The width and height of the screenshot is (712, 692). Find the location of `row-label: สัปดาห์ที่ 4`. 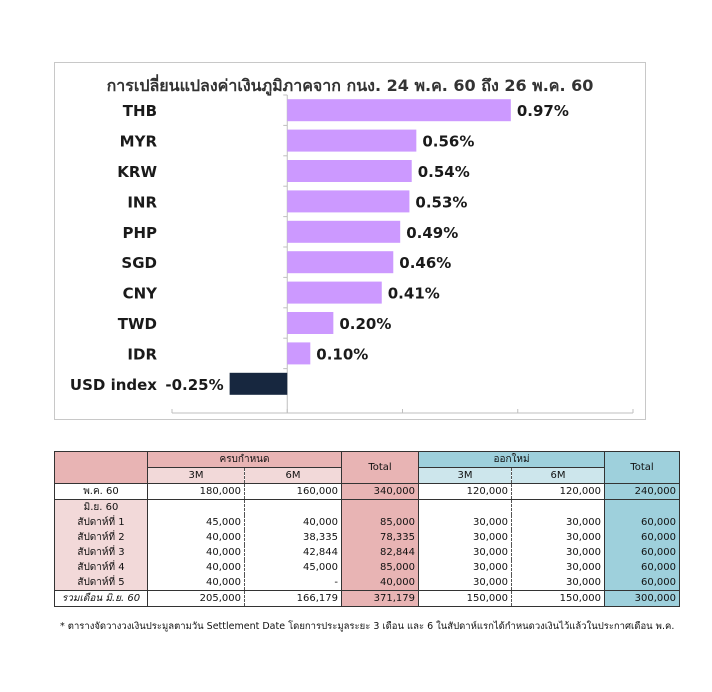

row-label: สัปดาห์ที่ 4 is located at coordinates (101, 567).